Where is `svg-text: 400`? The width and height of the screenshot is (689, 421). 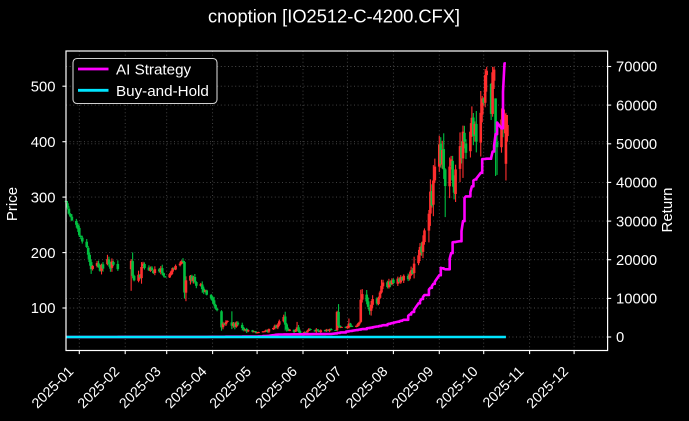
svg-text: 400 is located at coordinates (43, 143).